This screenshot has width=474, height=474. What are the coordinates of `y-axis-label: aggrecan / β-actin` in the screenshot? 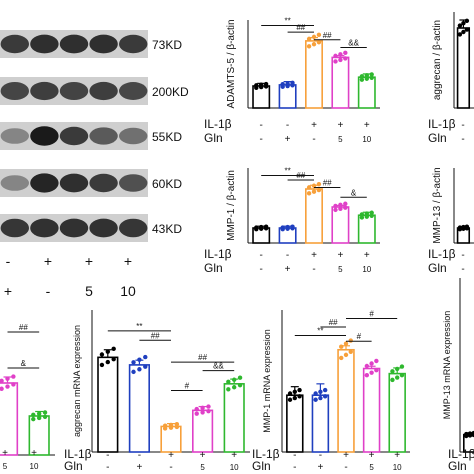 It's located at (437, 60).